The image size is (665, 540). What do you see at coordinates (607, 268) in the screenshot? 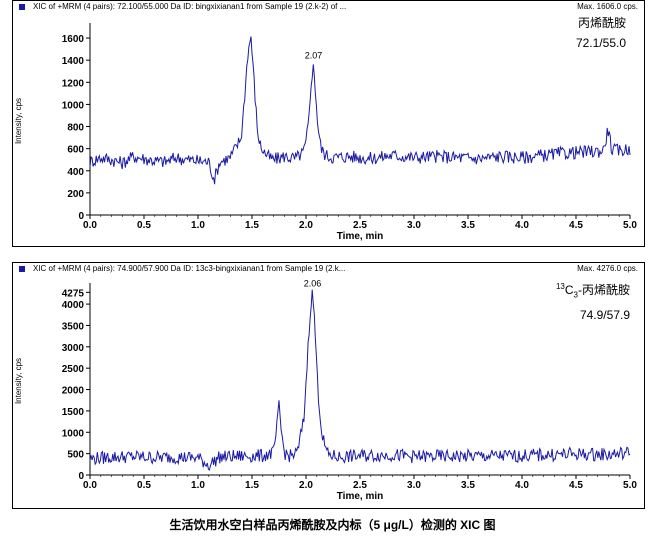
I see `panel-2-max: Max. 4276.0 cps.` at bounding box center [607, 268].